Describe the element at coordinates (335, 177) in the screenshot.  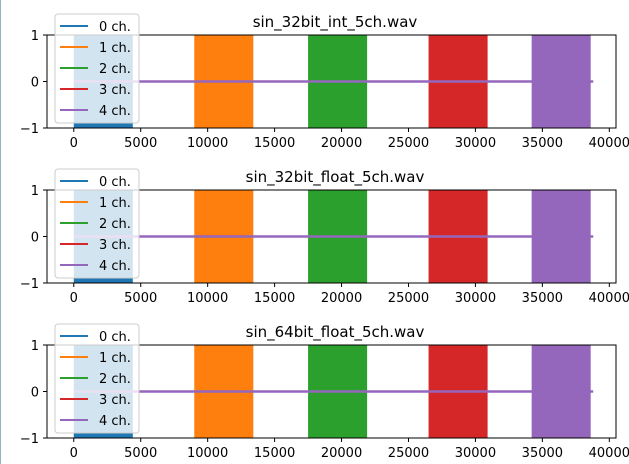
I see `chart-title: sin_32bit_float_5ch.wav` at that location.